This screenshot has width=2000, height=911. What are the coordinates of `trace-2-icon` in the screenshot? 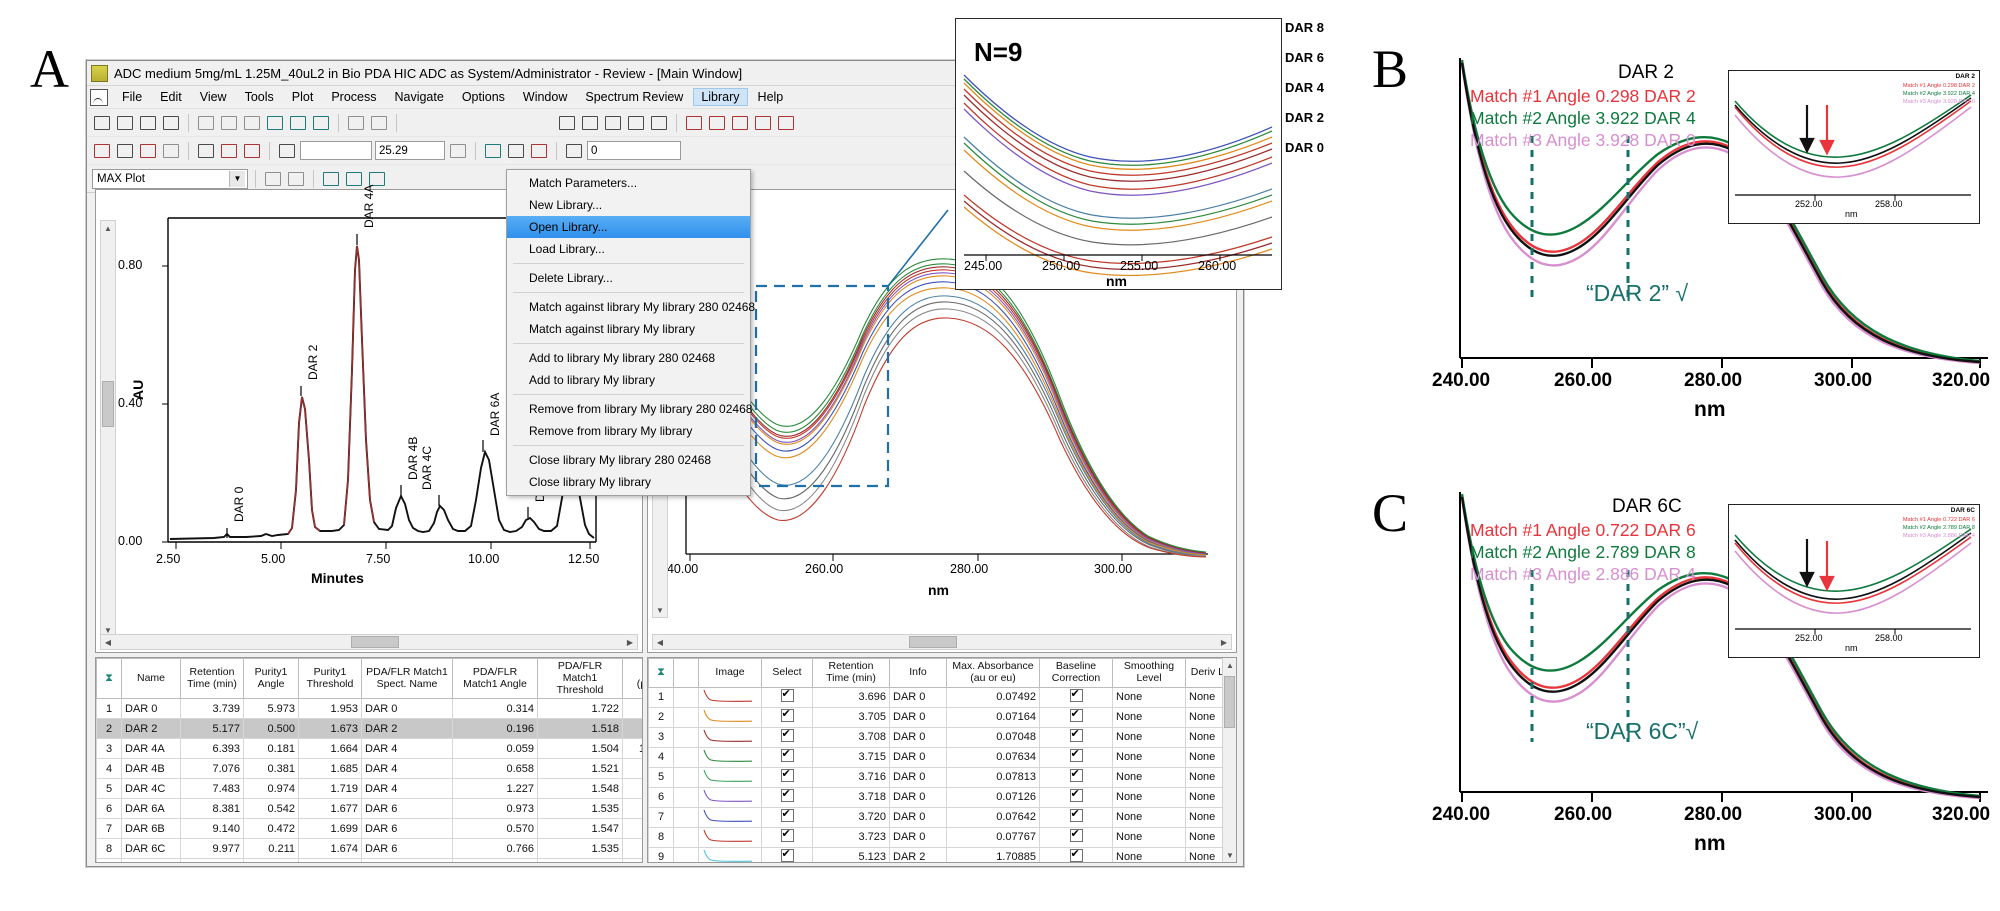 It's located at (354, 179).